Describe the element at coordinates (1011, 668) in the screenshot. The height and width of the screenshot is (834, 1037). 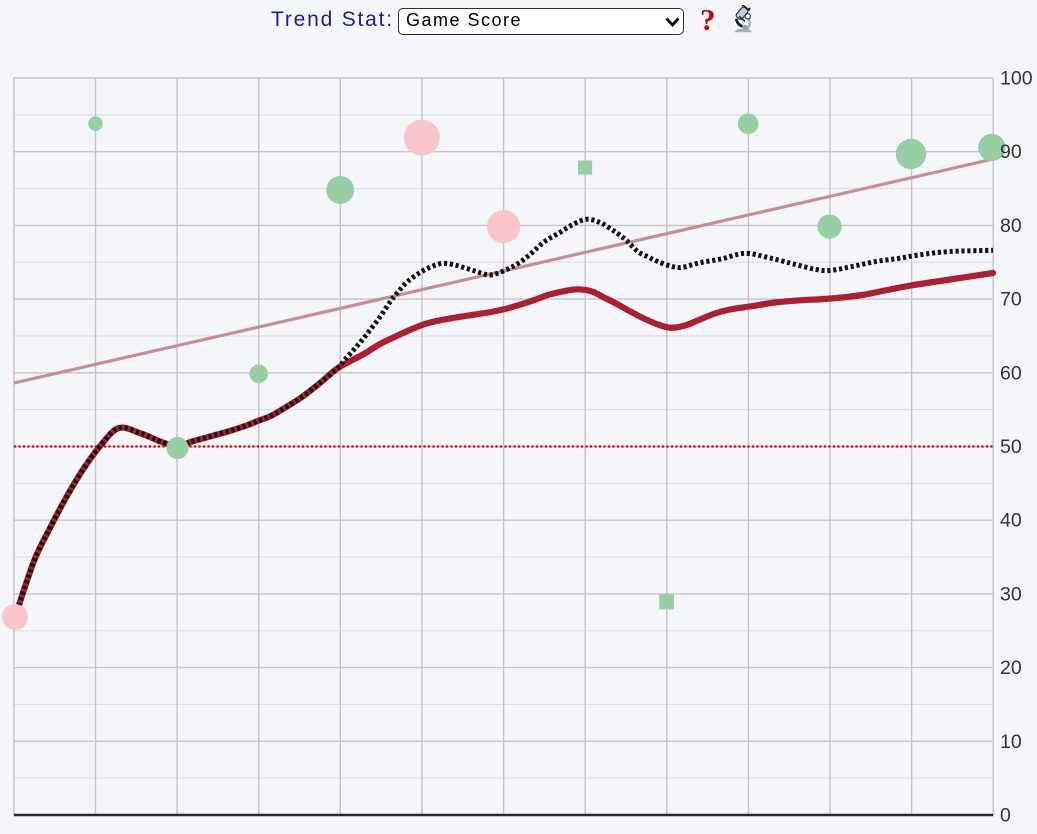
I see `svg-text: 20` at that location.